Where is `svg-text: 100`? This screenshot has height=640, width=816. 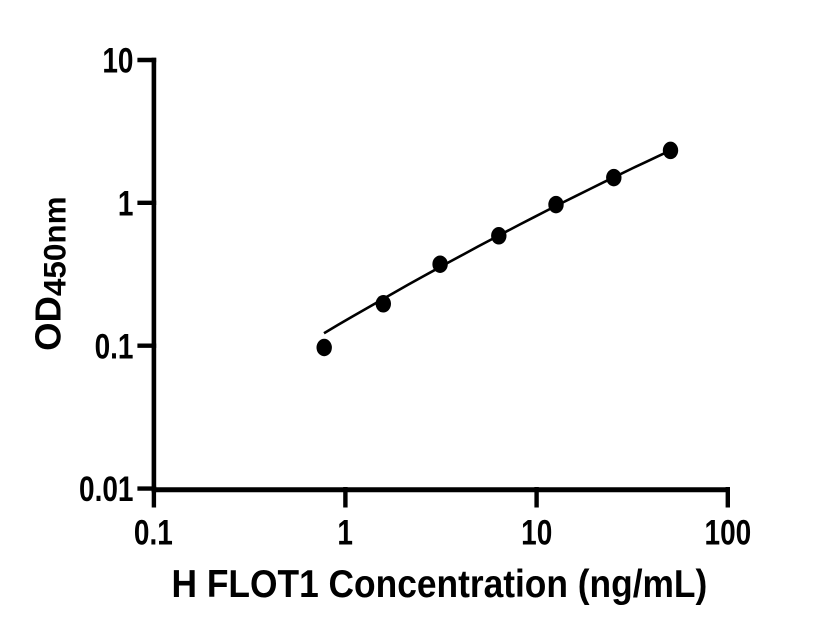
svg-text: 100 is located at coordinates (728, 532).